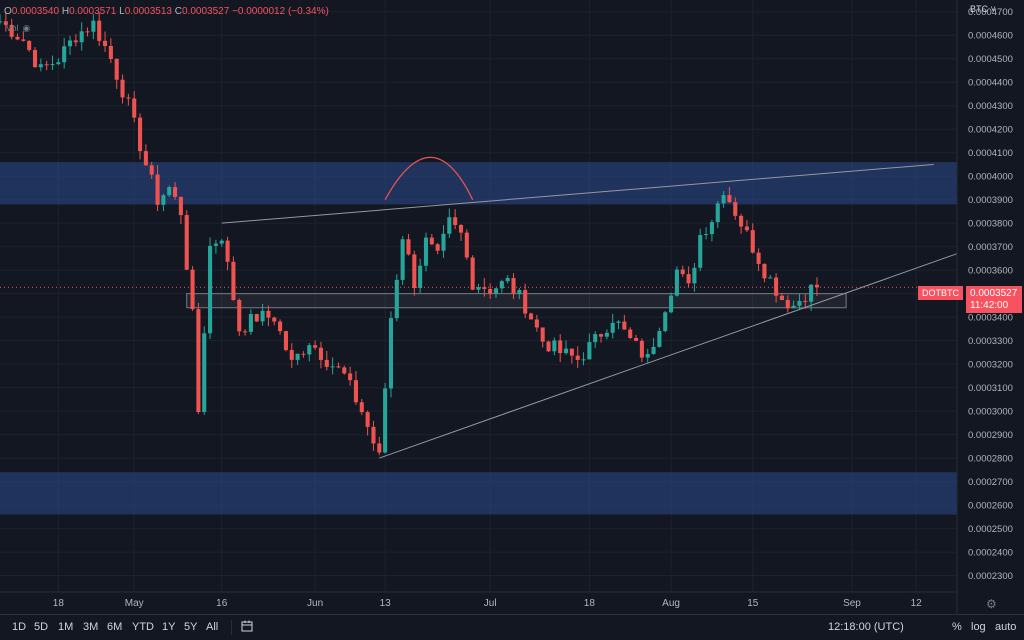 The width and height of the screenshot is (1024, 640). Describe the element at coordinates (979, 9) in the screenshot. I see `currency-label: BTC` at that location.